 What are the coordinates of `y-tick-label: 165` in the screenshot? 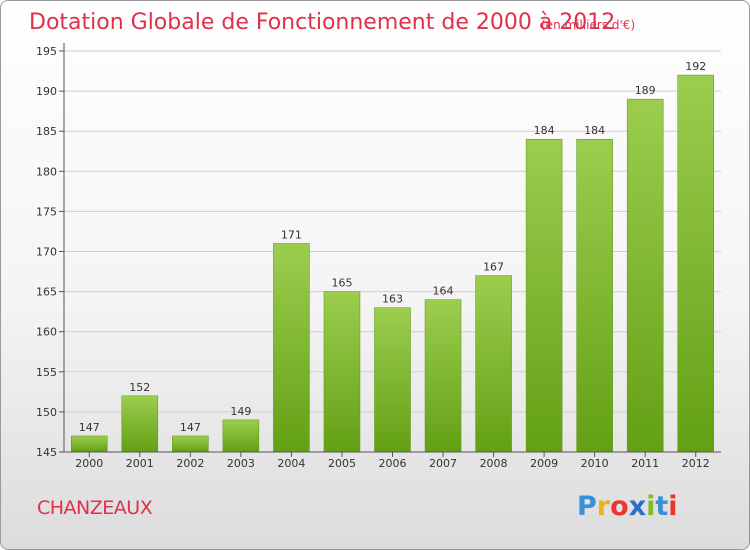 It's located at (46, 292).